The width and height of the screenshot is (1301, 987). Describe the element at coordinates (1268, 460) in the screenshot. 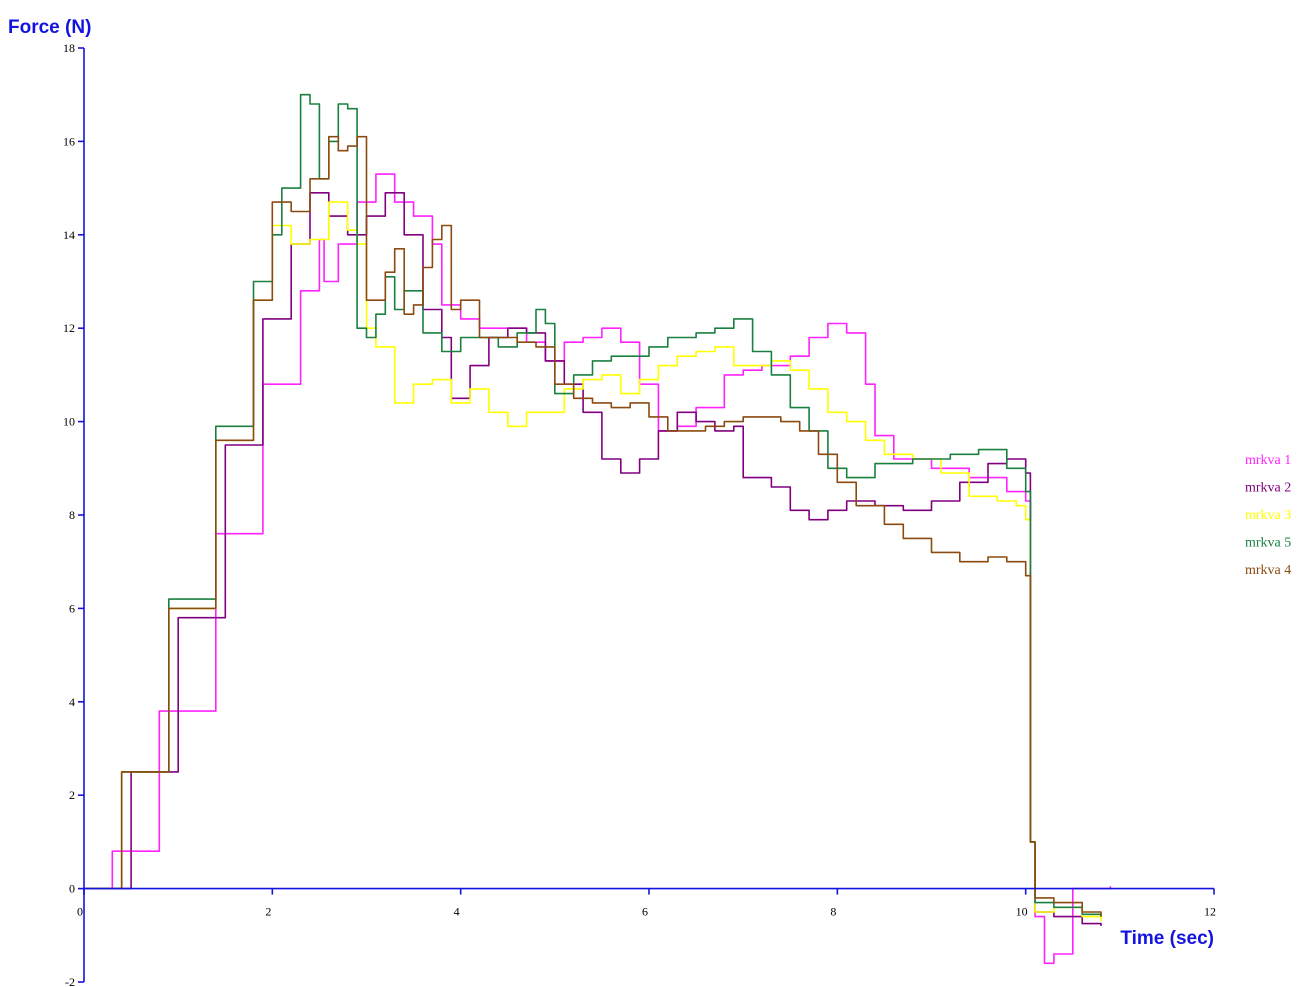

I see `legend-entry: mrkva 1` at that location.